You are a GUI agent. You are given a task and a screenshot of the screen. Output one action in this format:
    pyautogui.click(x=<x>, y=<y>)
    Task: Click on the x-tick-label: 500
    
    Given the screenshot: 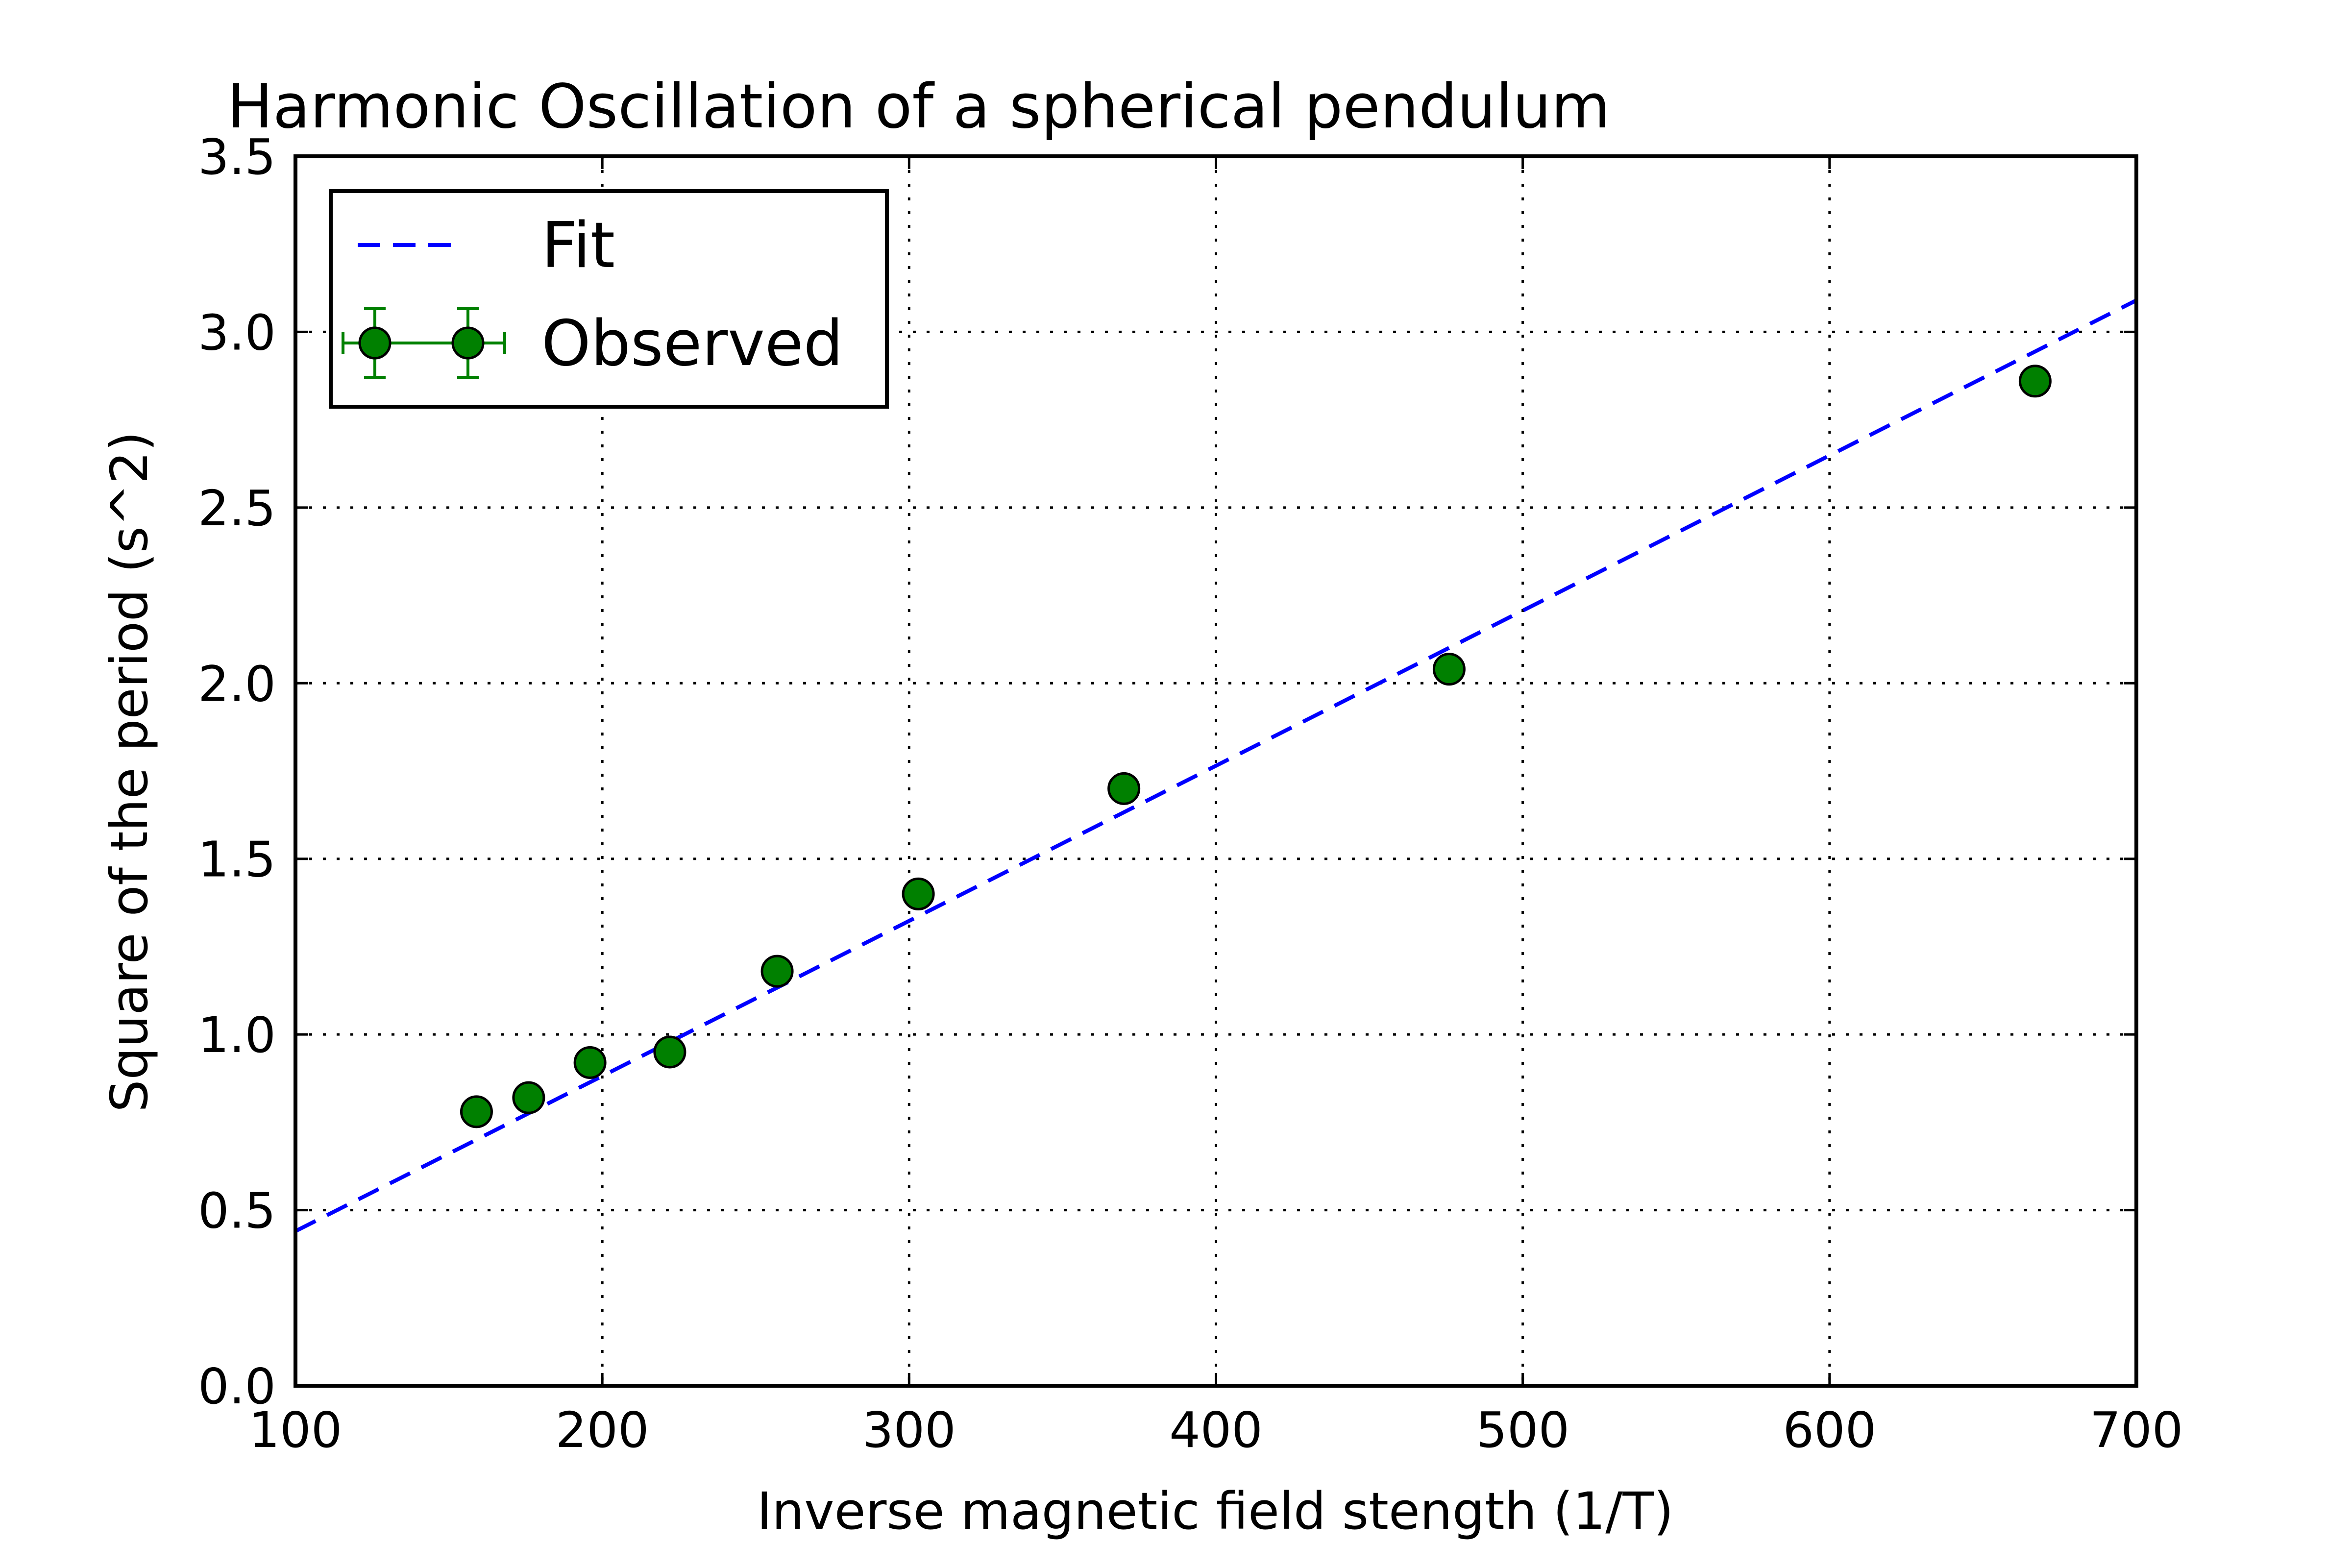 What is the action you would take?
    pyautogui.click(x=1522, y=1430)
    